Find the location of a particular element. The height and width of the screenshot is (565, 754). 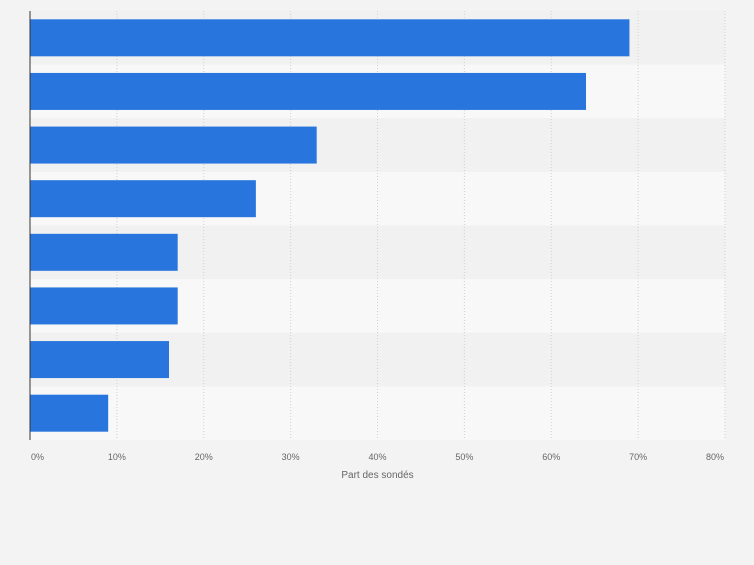

x-tick-label: 70% is located at coordinates (638, 457).